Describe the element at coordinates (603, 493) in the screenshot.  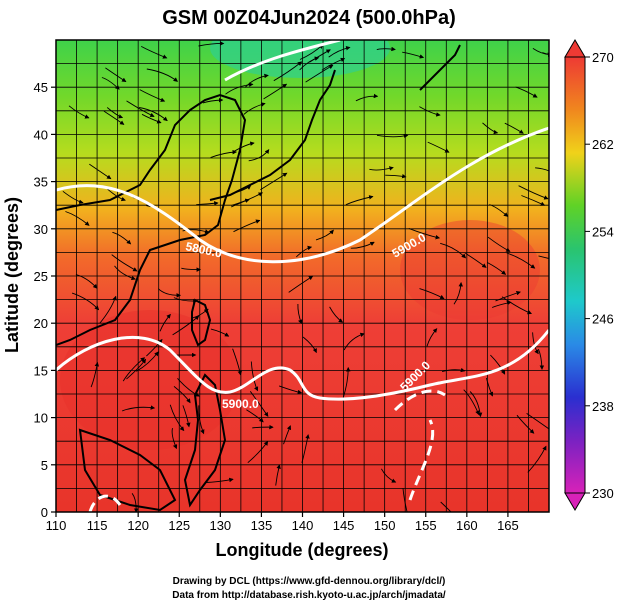
I see `colorbar-tick-label: 230` at that location.